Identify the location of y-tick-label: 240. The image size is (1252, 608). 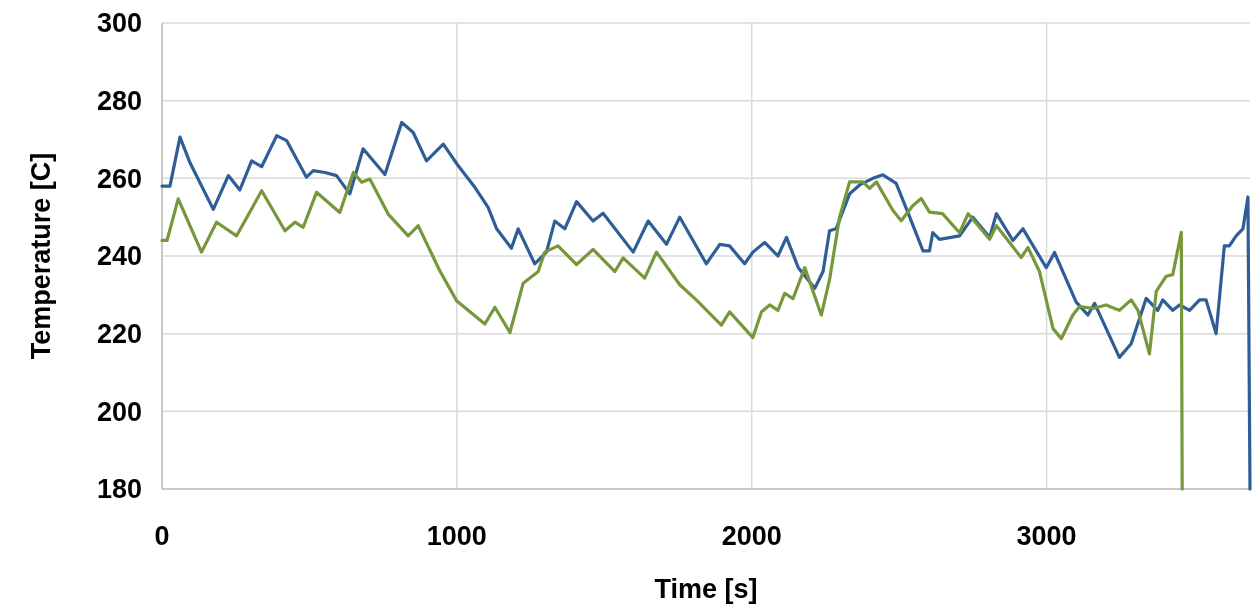
(119, 256).